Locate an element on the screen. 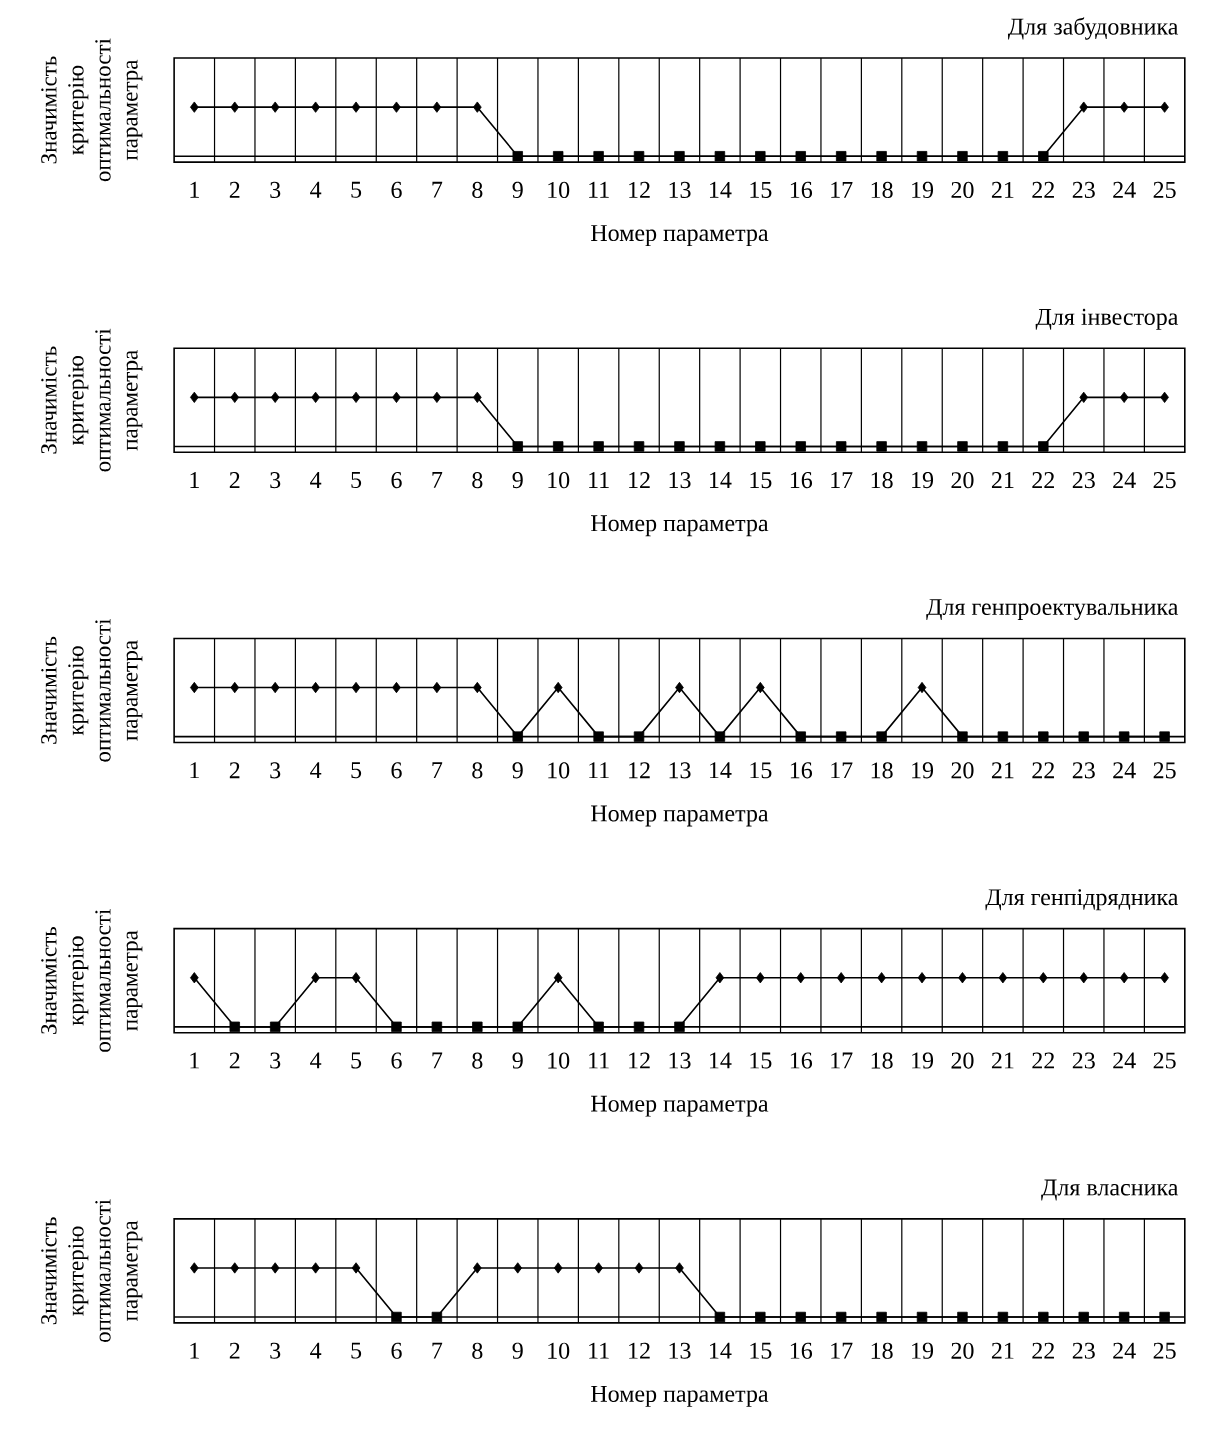 This screenshot has height=1453, width=1205. chart-title: Для власника is located at coordinates (1110, 1190).